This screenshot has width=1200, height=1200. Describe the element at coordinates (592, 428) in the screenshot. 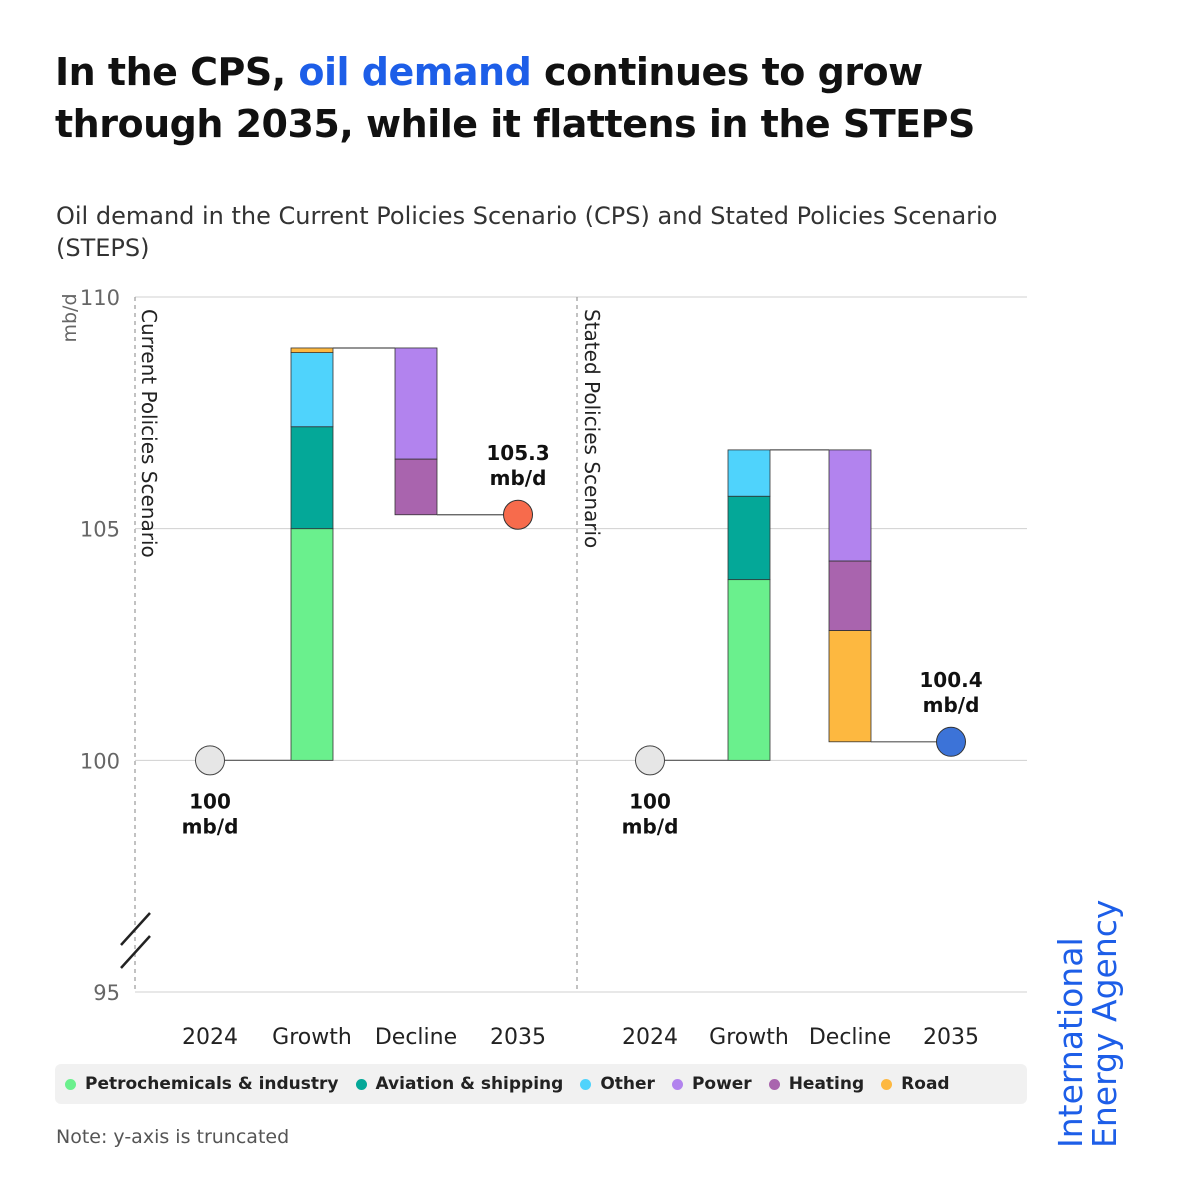

I see `panel-title: Stated Policies Scenario` at that location.